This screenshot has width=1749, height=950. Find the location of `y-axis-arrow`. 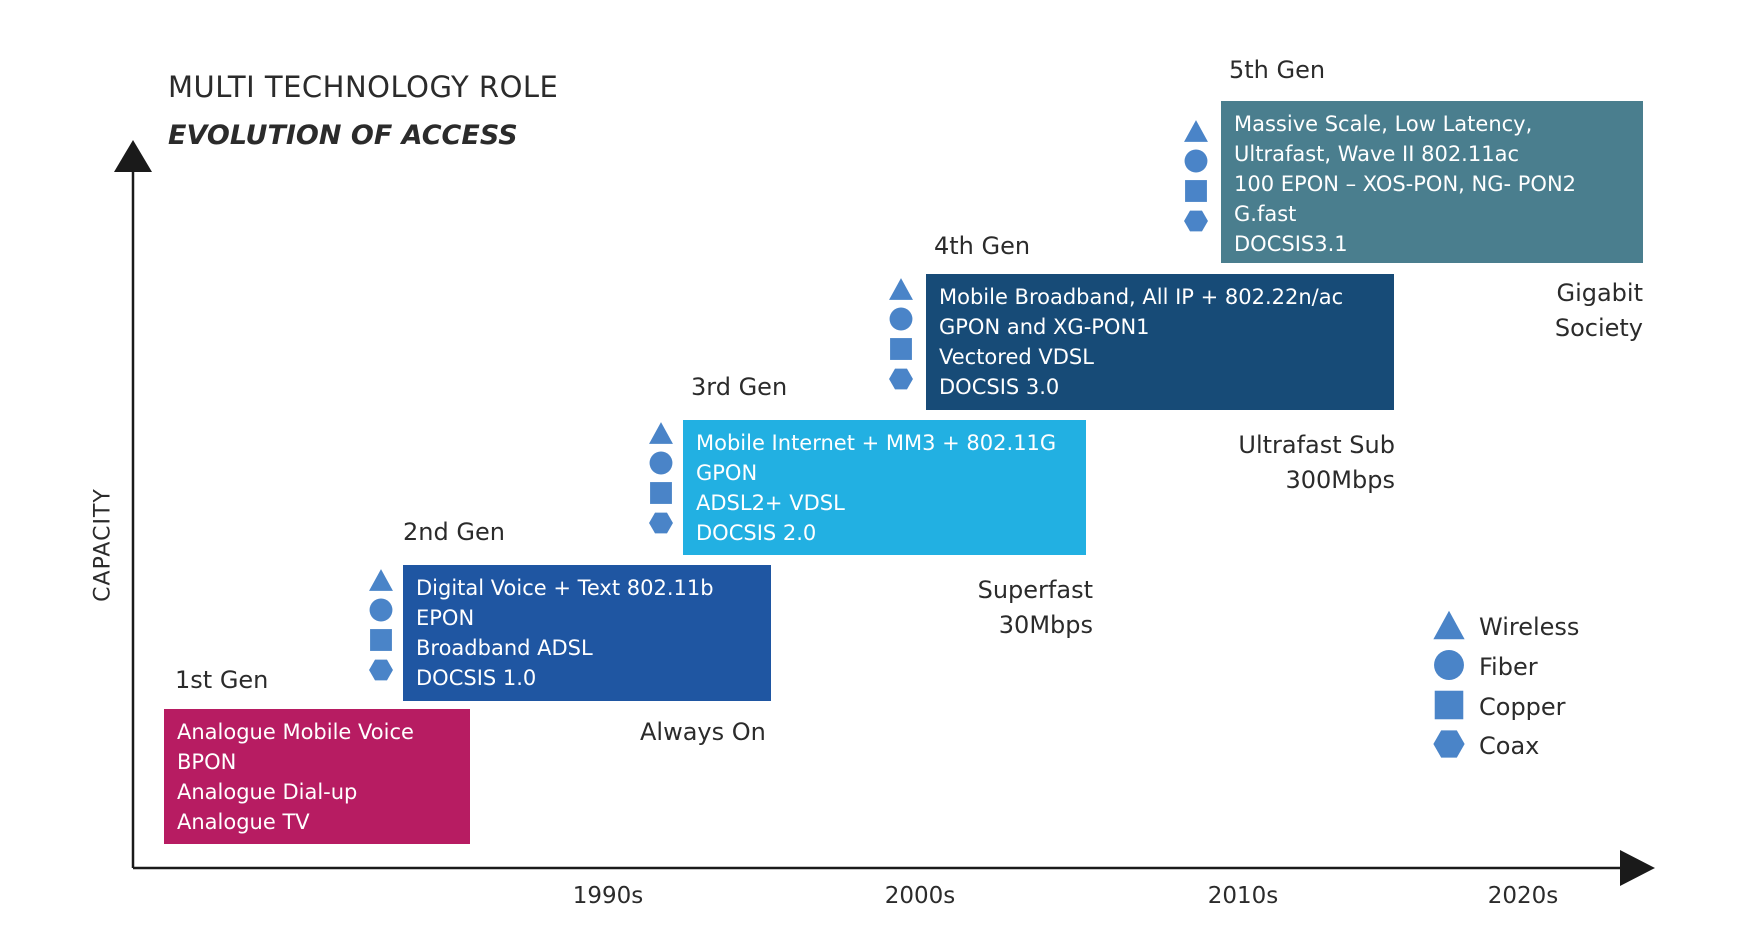

y-axis-arrow is located at coordinates (133, 156).